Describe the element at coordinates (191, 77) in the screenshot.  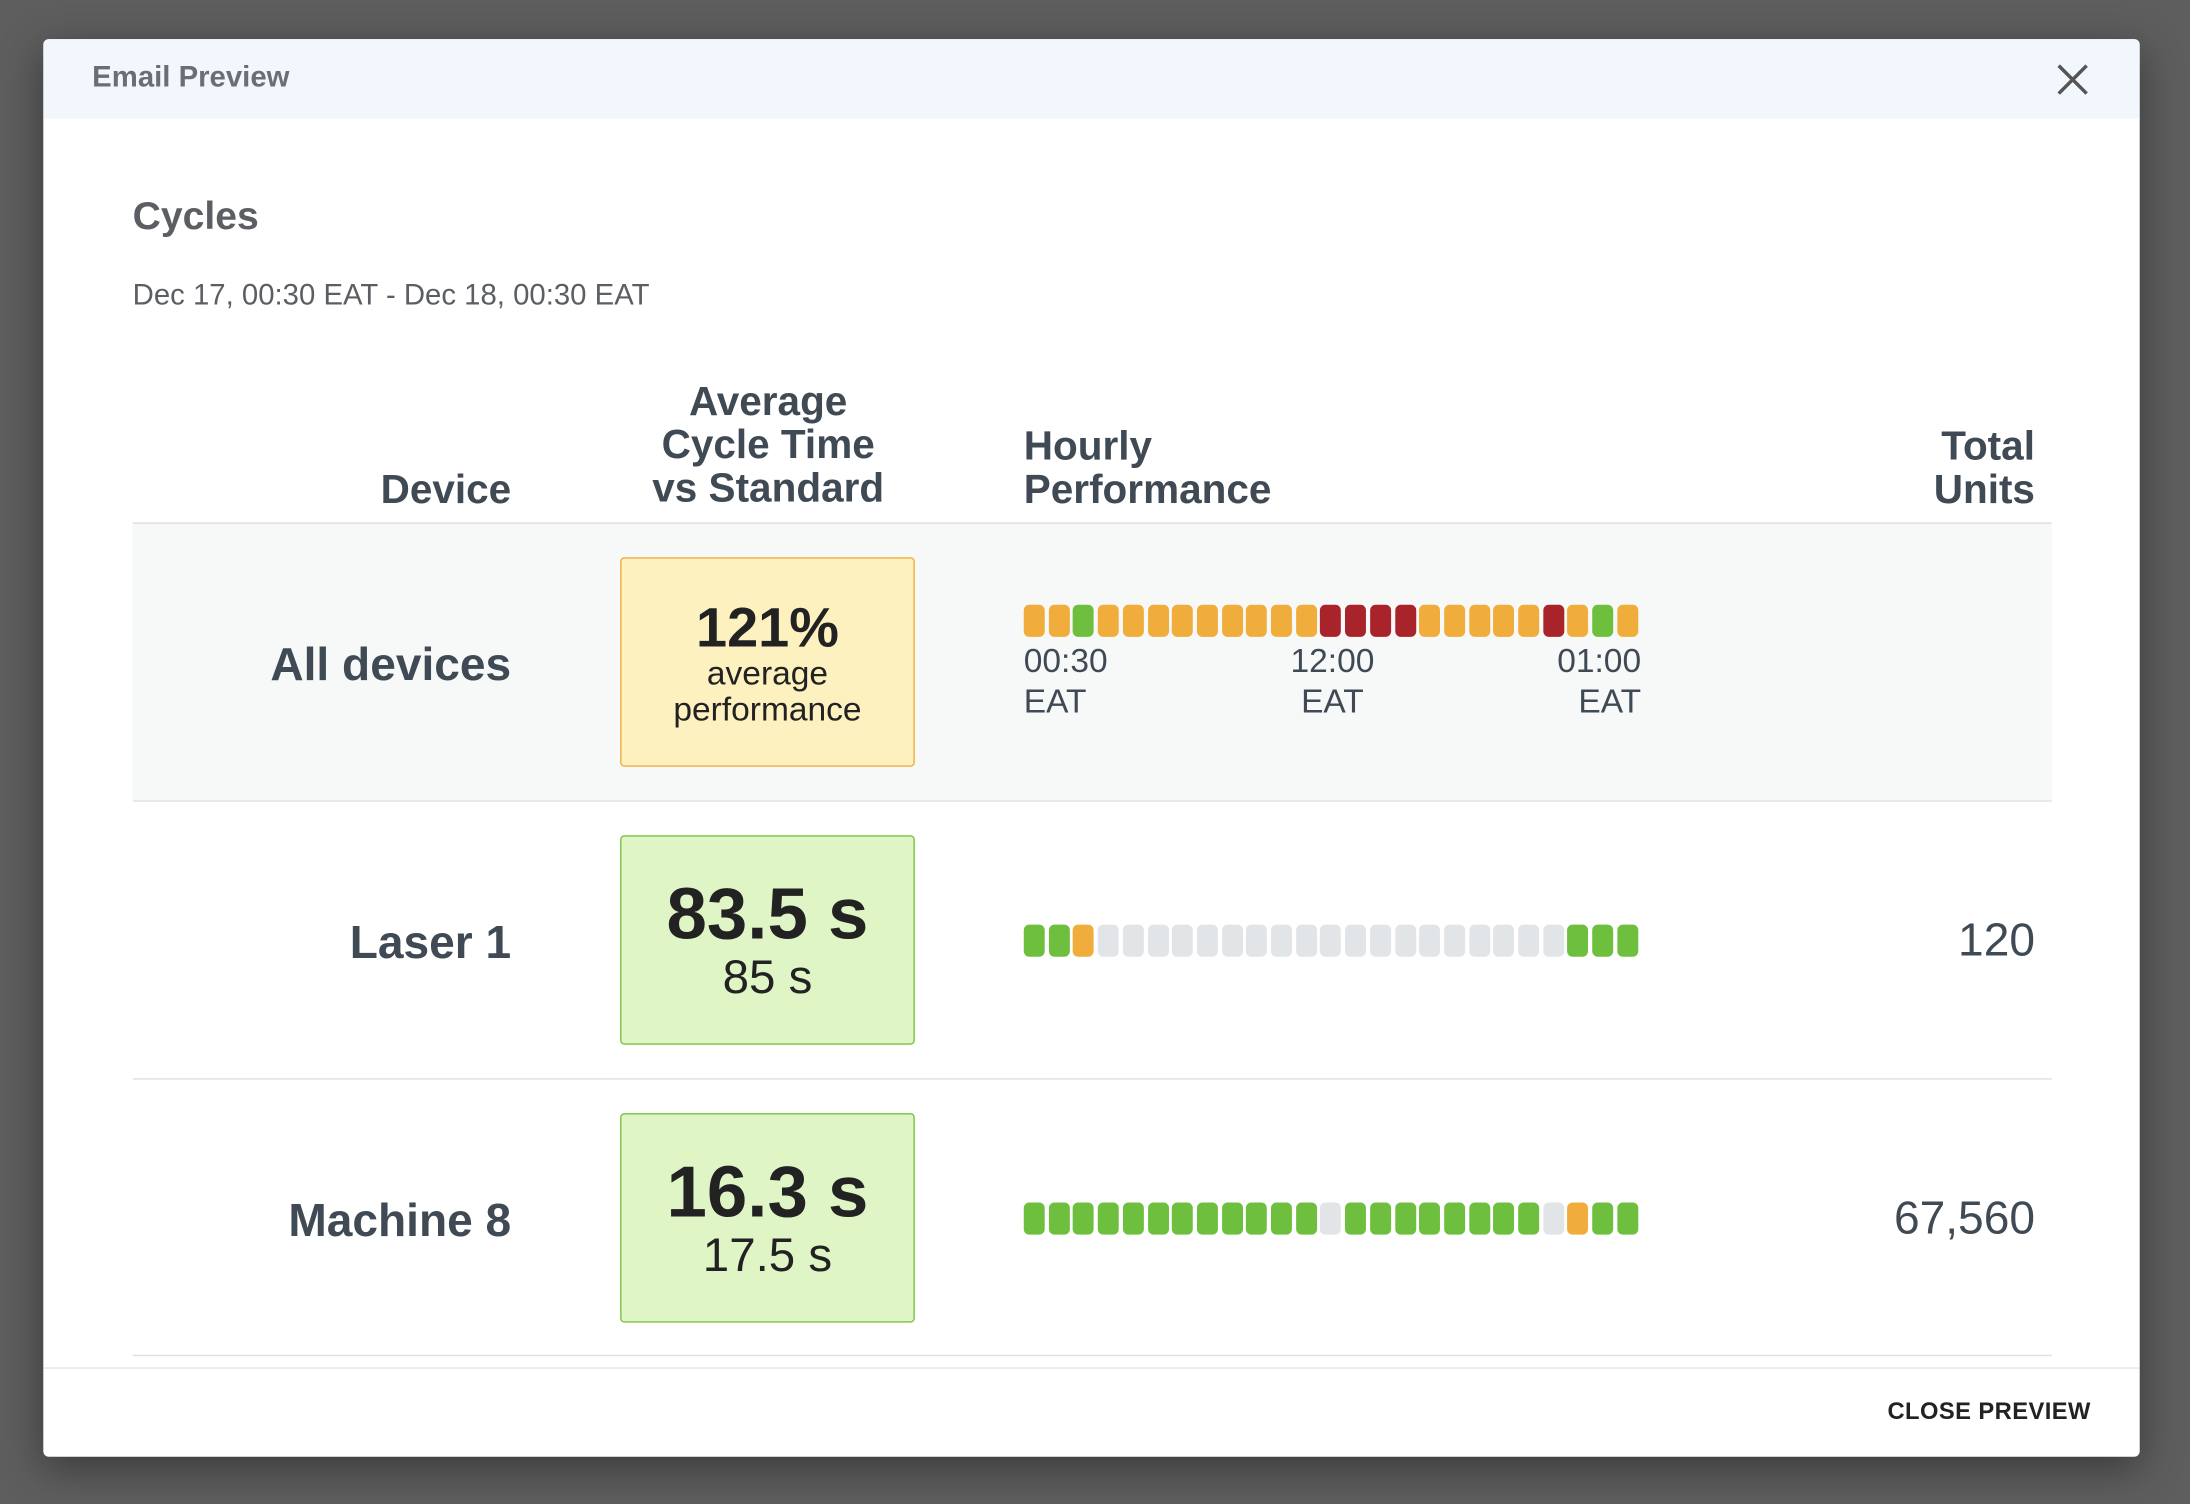
I see `dialog-title: Email Preview` at that location.